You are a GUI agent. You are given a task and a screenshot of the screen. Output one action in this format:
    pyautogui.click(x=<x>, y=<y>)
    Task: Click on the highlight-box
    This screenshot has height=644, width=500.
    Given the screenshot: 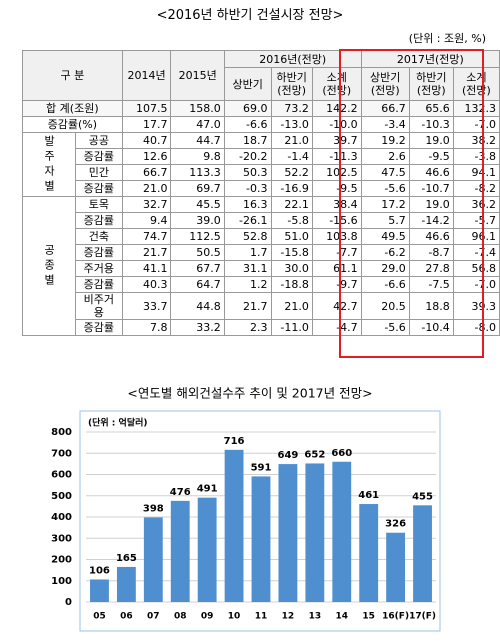 What is the action you would take?
    pyautogui.click(x=411, y=203)
    